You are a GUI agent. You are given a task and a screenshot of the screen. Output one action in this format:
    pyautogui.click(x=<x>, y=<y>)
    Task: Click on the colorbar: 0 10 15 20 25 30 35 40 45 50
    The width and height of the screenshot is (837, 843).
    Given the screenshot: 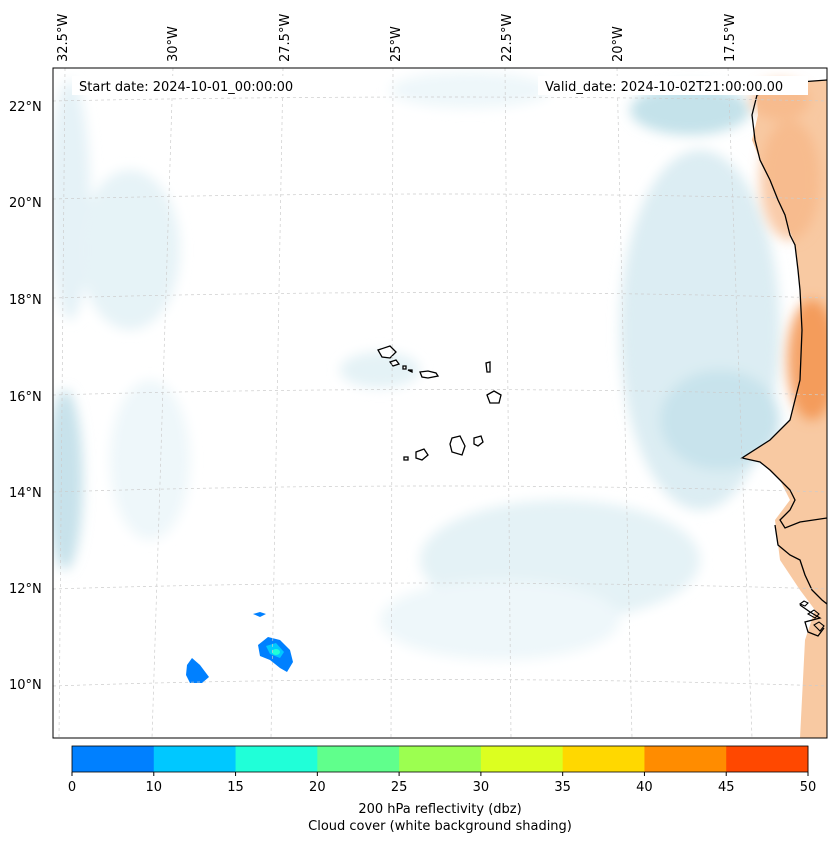 What is the action you would take?
    pyautogui.click(x=442, y=770)
    